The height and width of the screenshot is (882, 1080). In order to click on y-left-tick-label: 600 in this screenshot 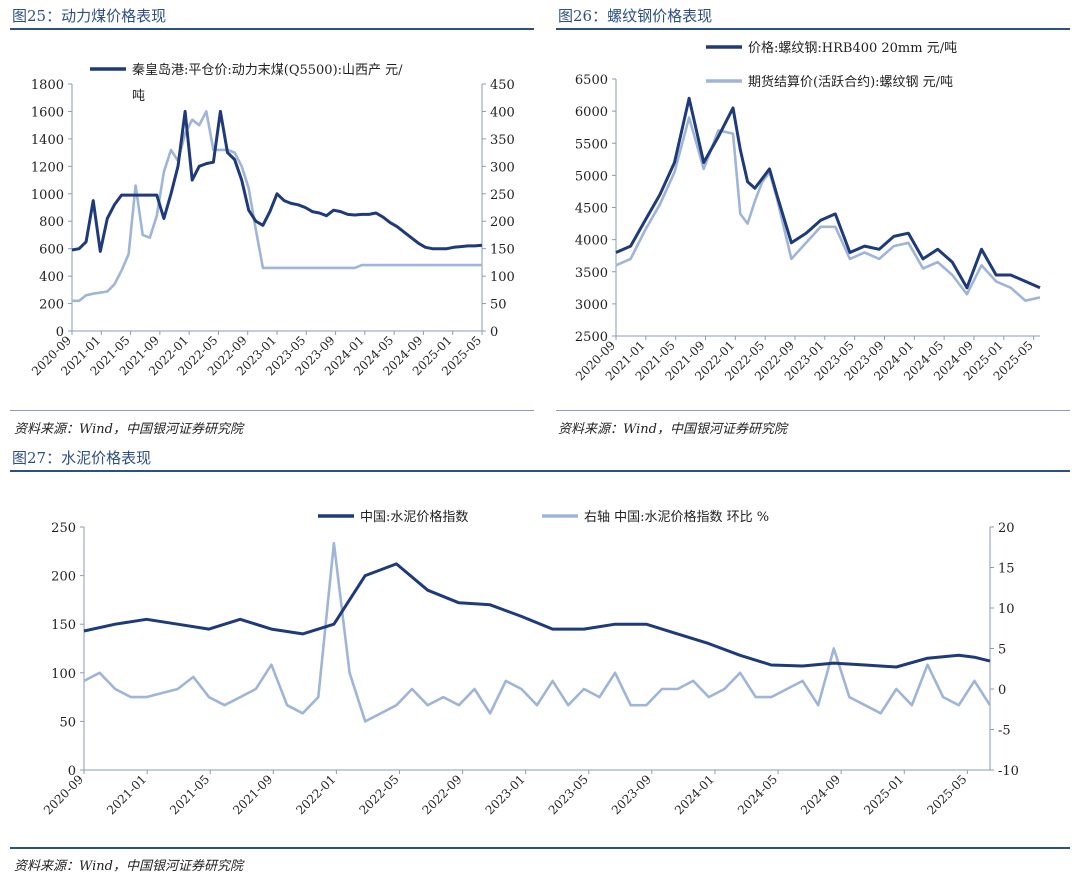, I will do `click(51, 250)`.